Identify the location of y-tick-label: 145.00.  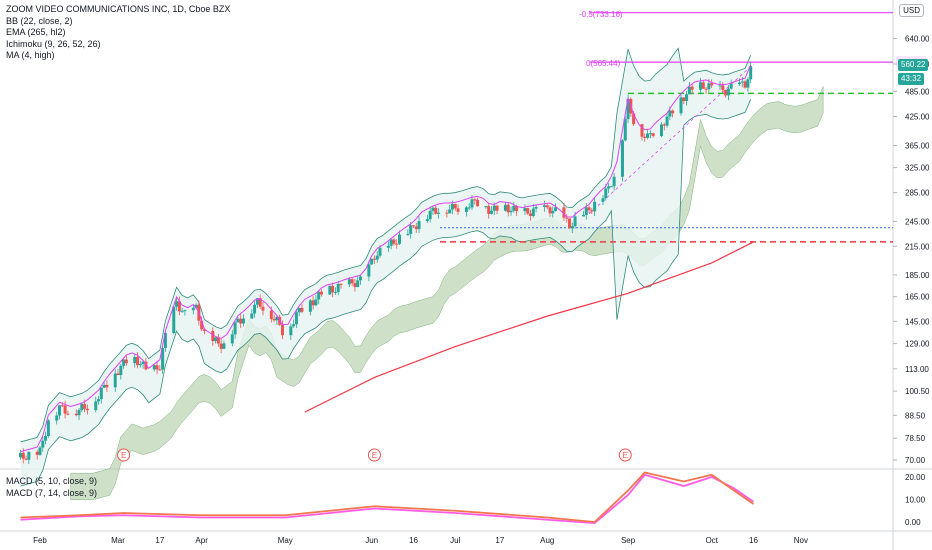
(917, 321).